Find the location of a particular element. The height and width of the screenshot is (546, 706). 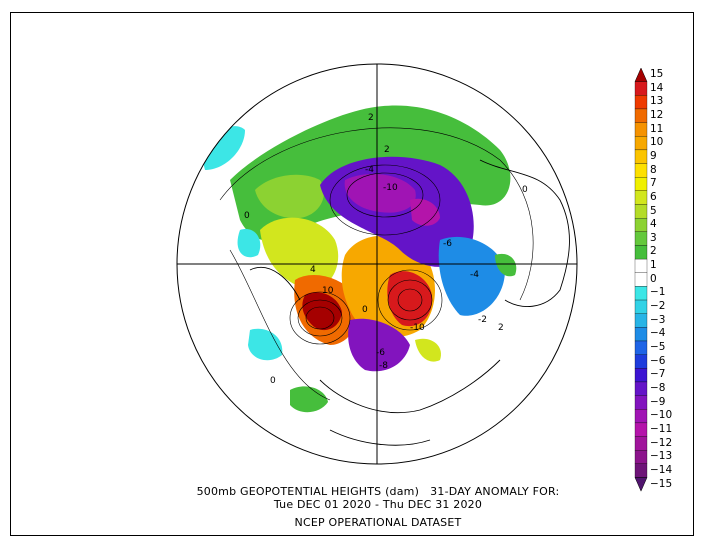

colorbar-label: −4 is located at coordinates (658, 333).